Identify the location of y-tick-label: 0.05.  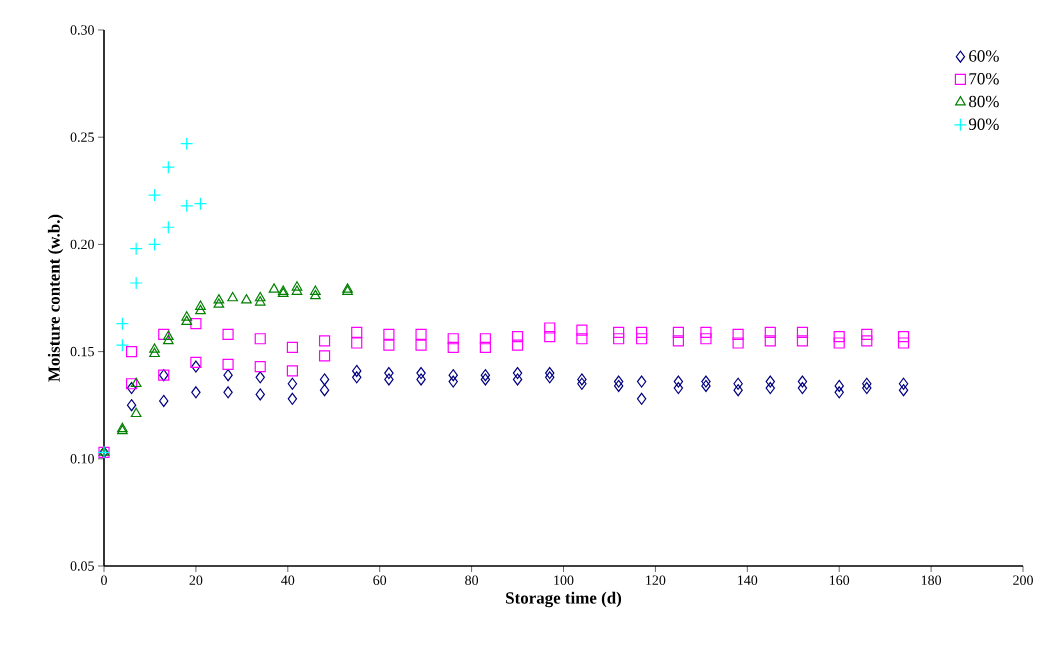
(82, 566).